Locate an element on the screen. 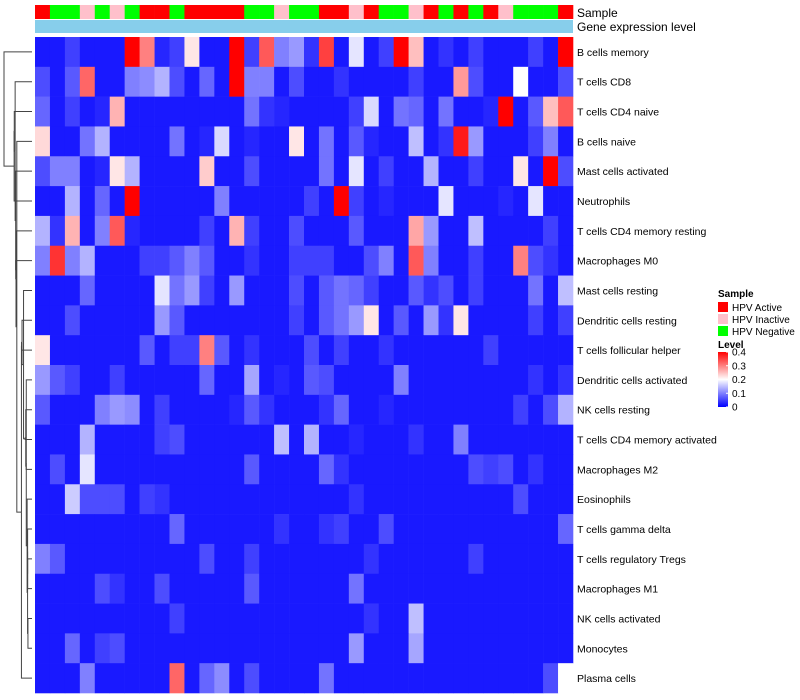 This screenshot has height=700, width=800. legend-tick-label: 0.4 is located at coordinates (739, 353).